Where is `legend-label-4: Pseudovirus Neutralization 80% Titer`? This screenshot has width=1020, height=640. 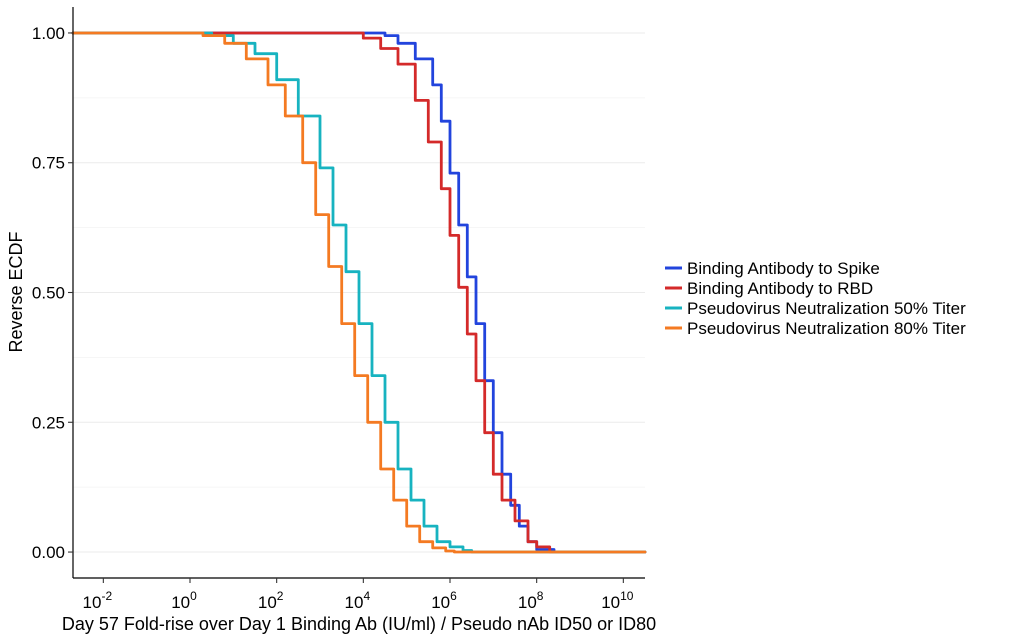
legend-label-4: Pseudovirus Neutralization 80% Titer is located at coordinates (826, 328).